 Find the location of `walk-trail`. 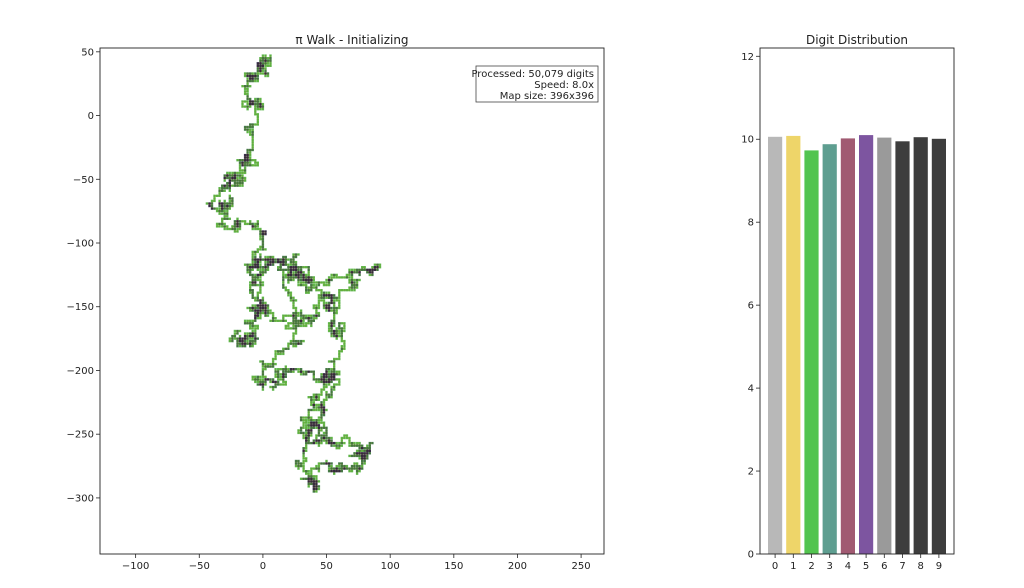

walk-trail is located at coordinates (293, 273).